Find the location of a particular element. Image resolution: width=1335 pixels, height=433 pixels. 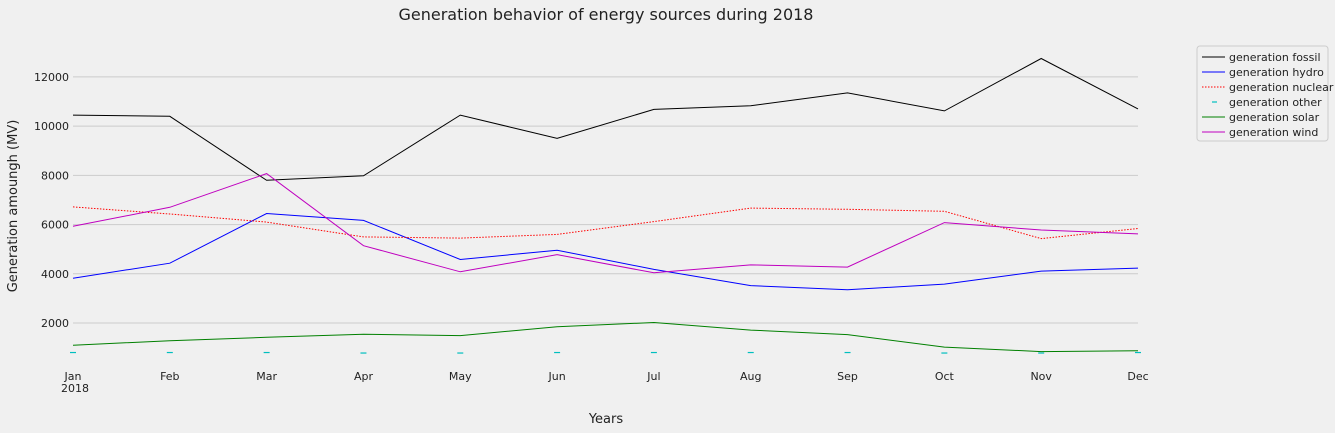

x-tick-label: Apr is located at coordinates (364, 376).